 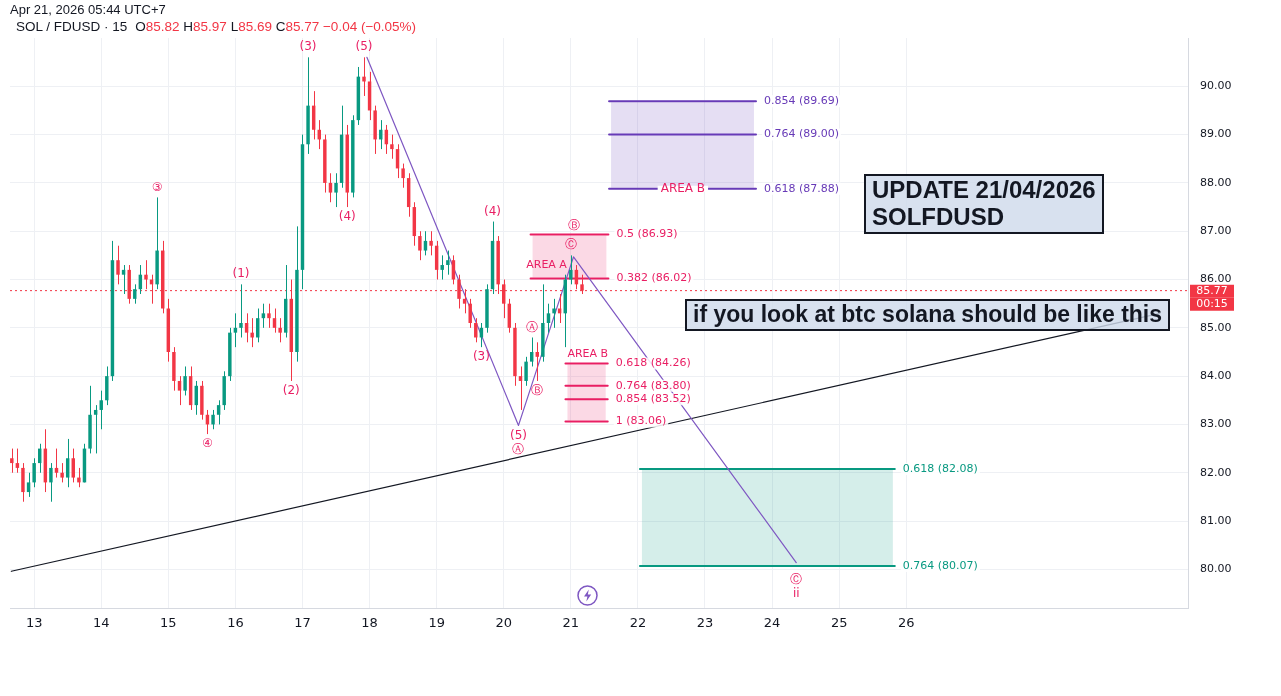 I want to click on y-tick-label: 90.00, so click(x=1216, y=86).